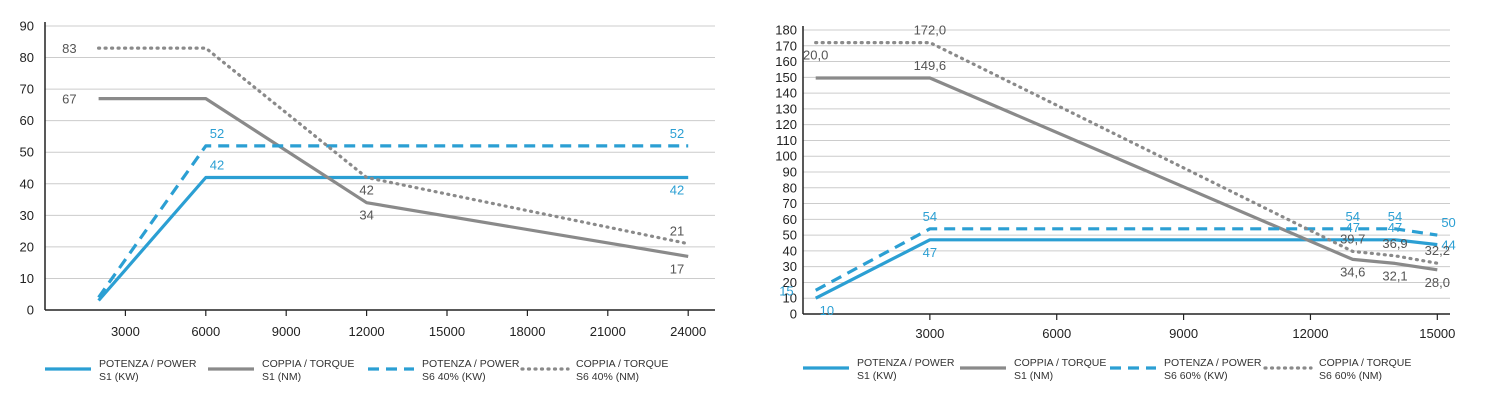  I want to click on data-label: 34, so click(366, 215).